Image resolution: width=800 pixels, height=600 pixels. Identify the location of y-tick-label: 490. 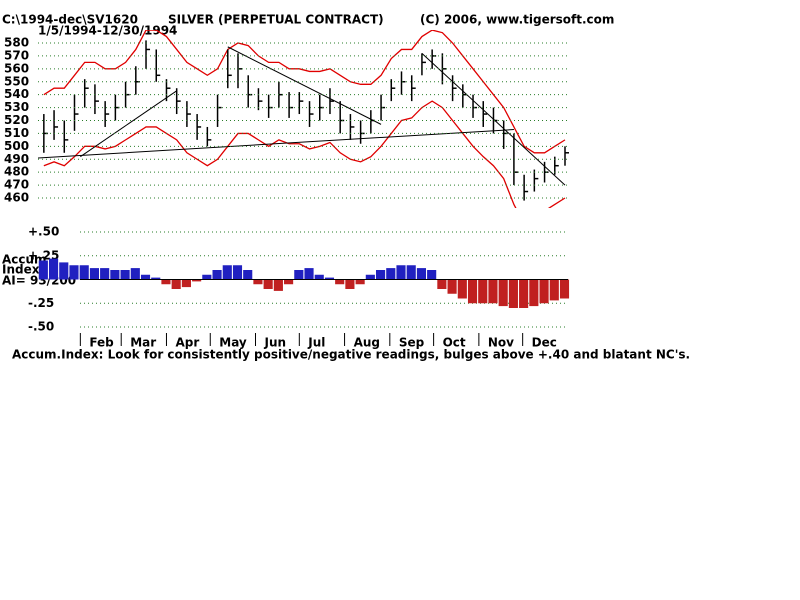
(16, 159).